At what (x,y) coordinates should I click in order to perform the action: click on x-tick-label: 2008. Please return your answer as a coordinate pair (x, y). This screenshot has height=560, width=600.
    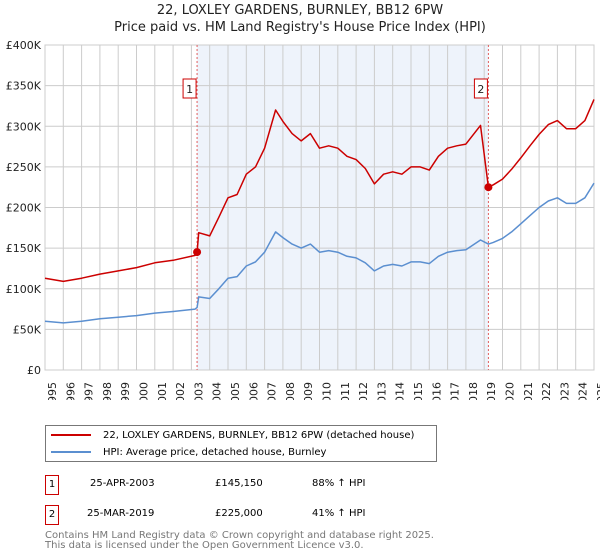
    Looking at the image, I should click on (290, 391).